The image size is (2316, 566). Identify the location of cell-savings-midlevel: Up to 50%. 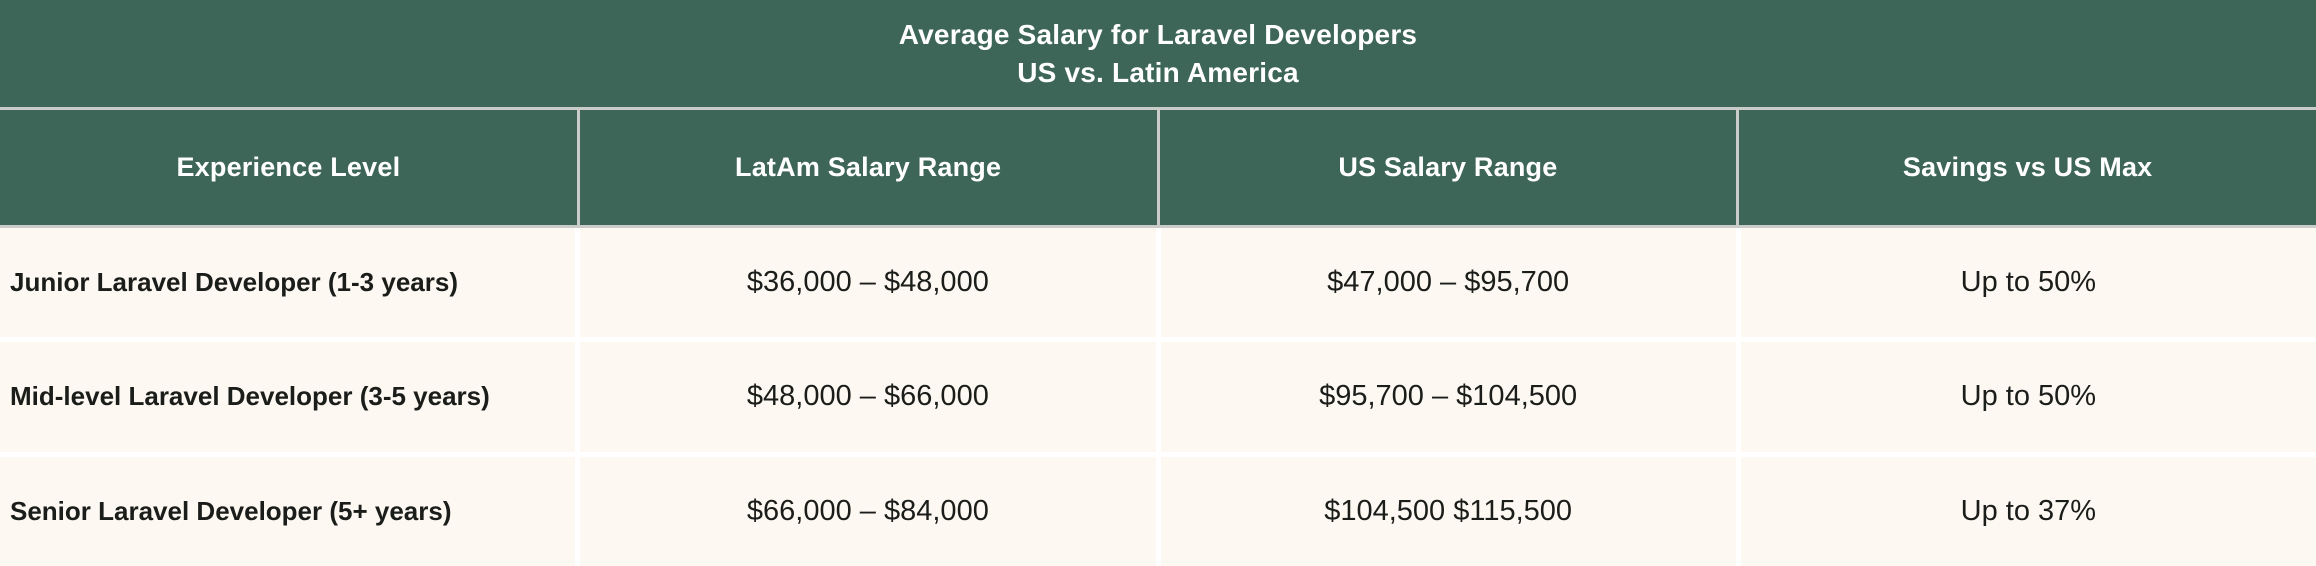
(2028, 397).